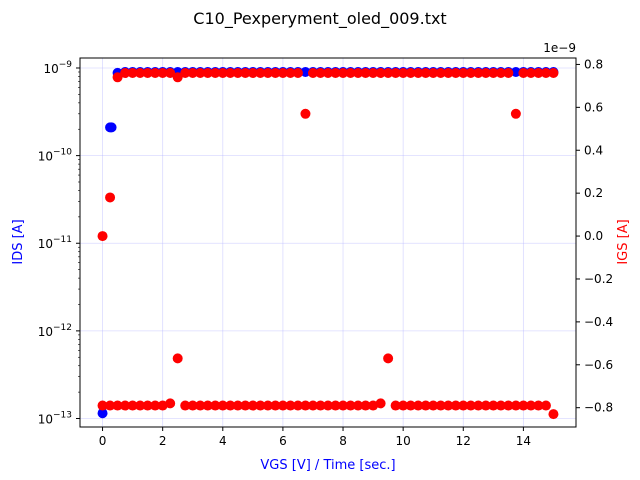 This screenshot has width=640, height=480. Describe the element at coordinates (463, 441) in the screenshot. I see `x-tick-label: 12` at that location.